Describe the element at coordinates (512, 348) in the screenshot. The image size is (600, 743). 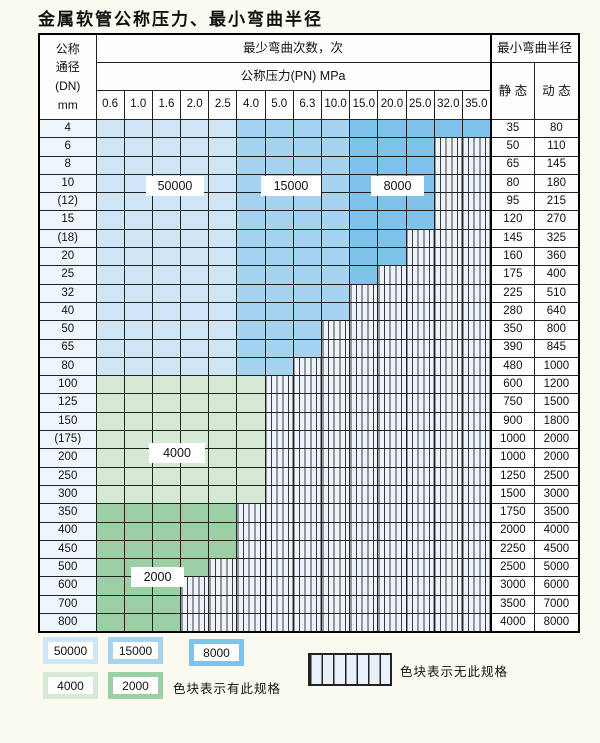
I see `static-radius-value: 390` at that location.